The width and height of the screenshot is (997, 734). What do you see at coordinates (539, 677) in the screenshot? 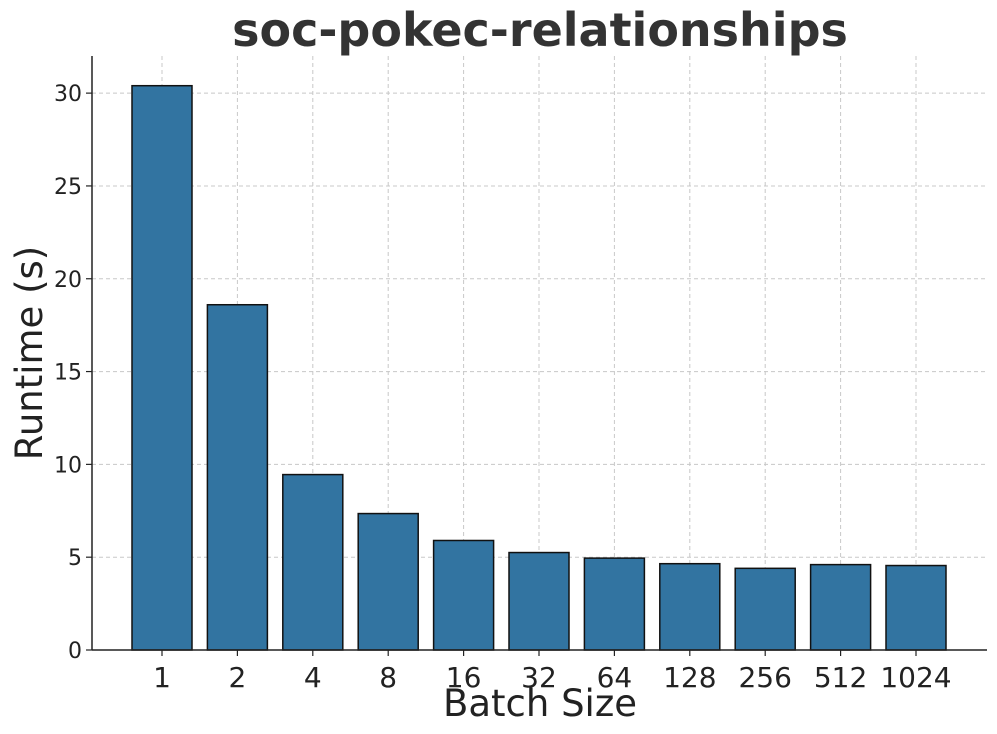
I see `x-tick-label: 32` at bounding box center [539, 677].